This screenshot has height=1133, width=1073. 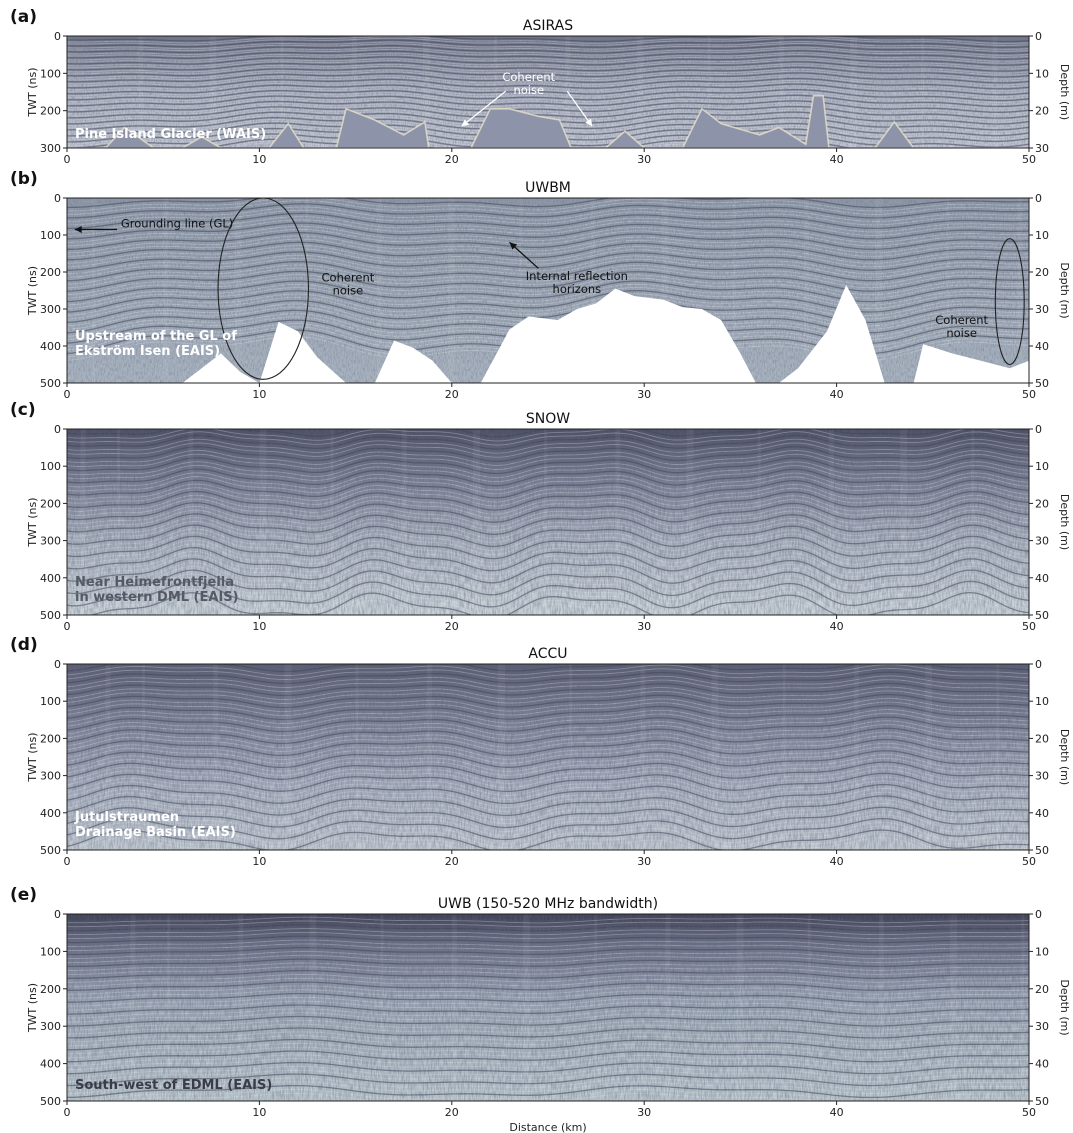 I want to click on panel-title: UWBM, so click(x=548, y=188).